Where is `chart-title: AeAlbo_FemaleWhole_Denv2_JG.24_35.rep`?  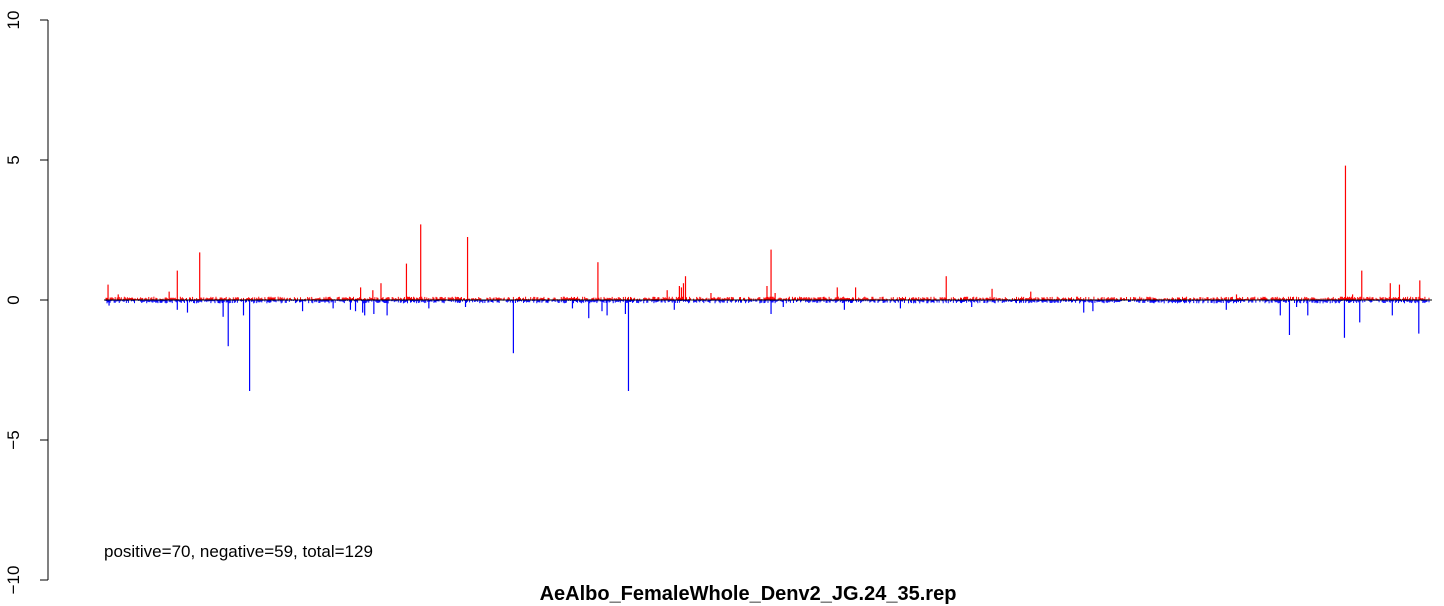
chart-title: AeAlbo_FemaleWhole_Denv2_JG.24_35.rep is located at coordinates (748, 594).